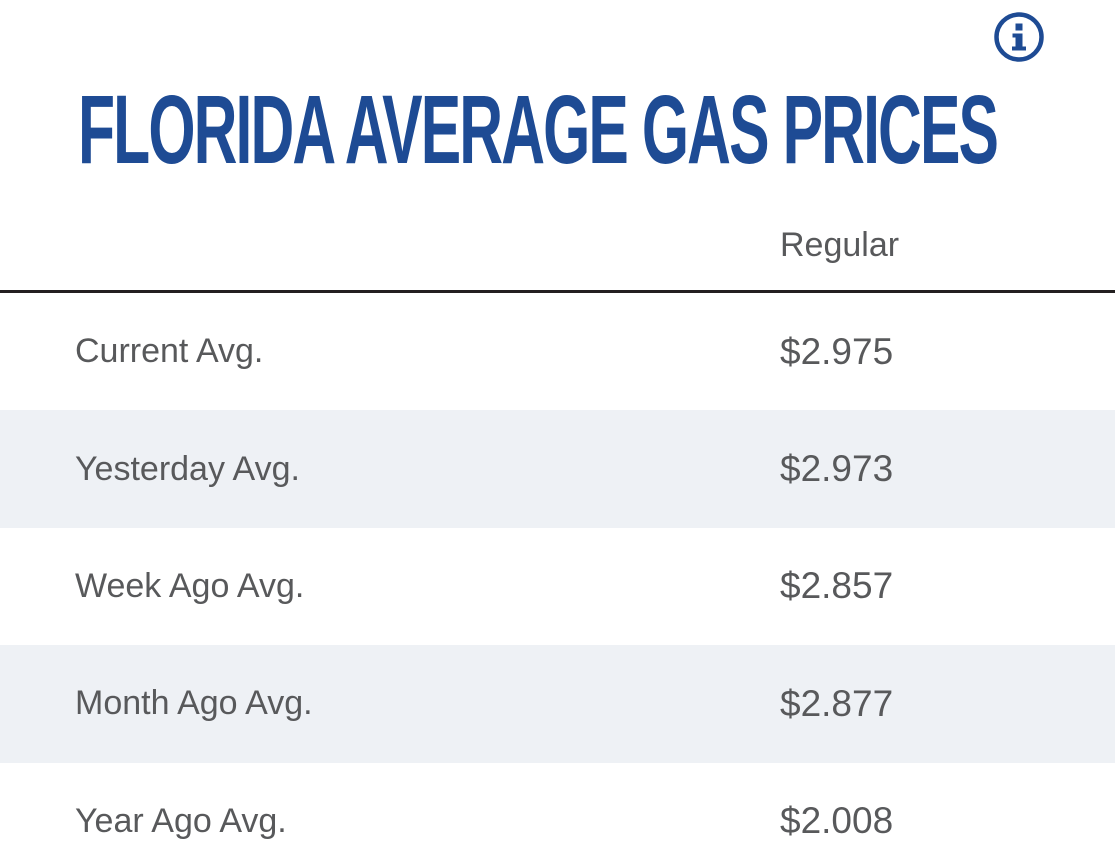 The height and width of the screenshot is (866, 1115). I want to click on table-row: Current Avg. $2.975, so click(557, 352).